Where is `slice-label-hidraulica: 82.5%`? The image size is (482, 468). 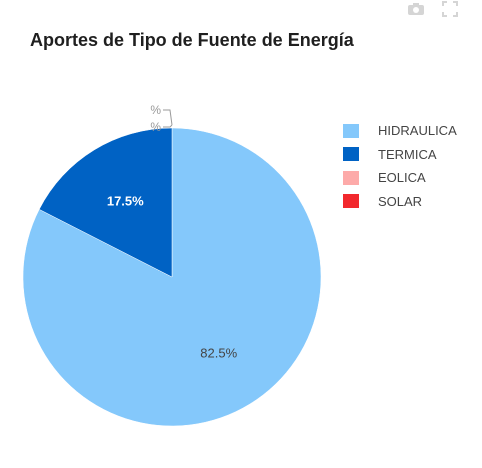
slice-label-hidraulica: 82.5% is located at coordinates (218, 353).